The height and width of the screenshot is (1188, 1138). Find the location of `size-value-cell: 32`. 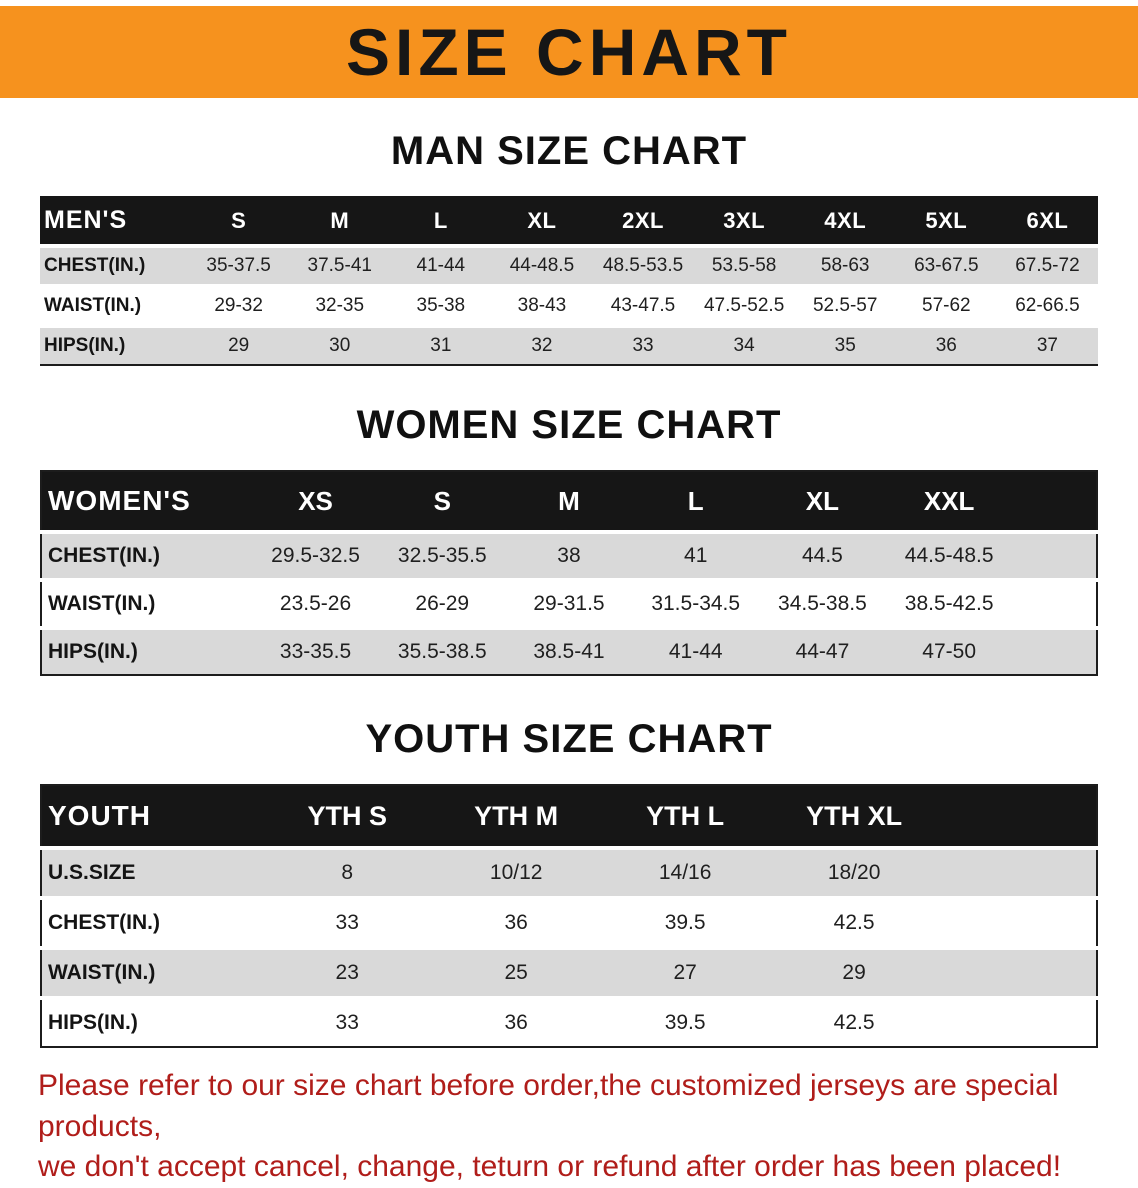

size-value-cell: 32 is located at coordinates (542, 345).